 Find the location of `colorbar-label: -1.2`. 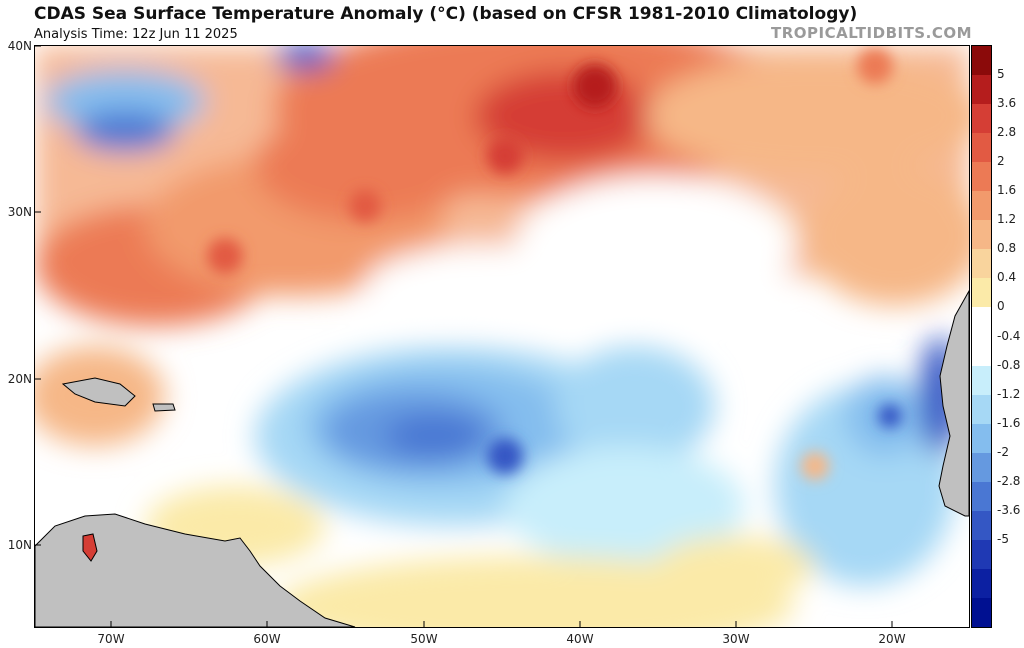

colorbar-label: -1.2 is located at coordinates (1009, 393).